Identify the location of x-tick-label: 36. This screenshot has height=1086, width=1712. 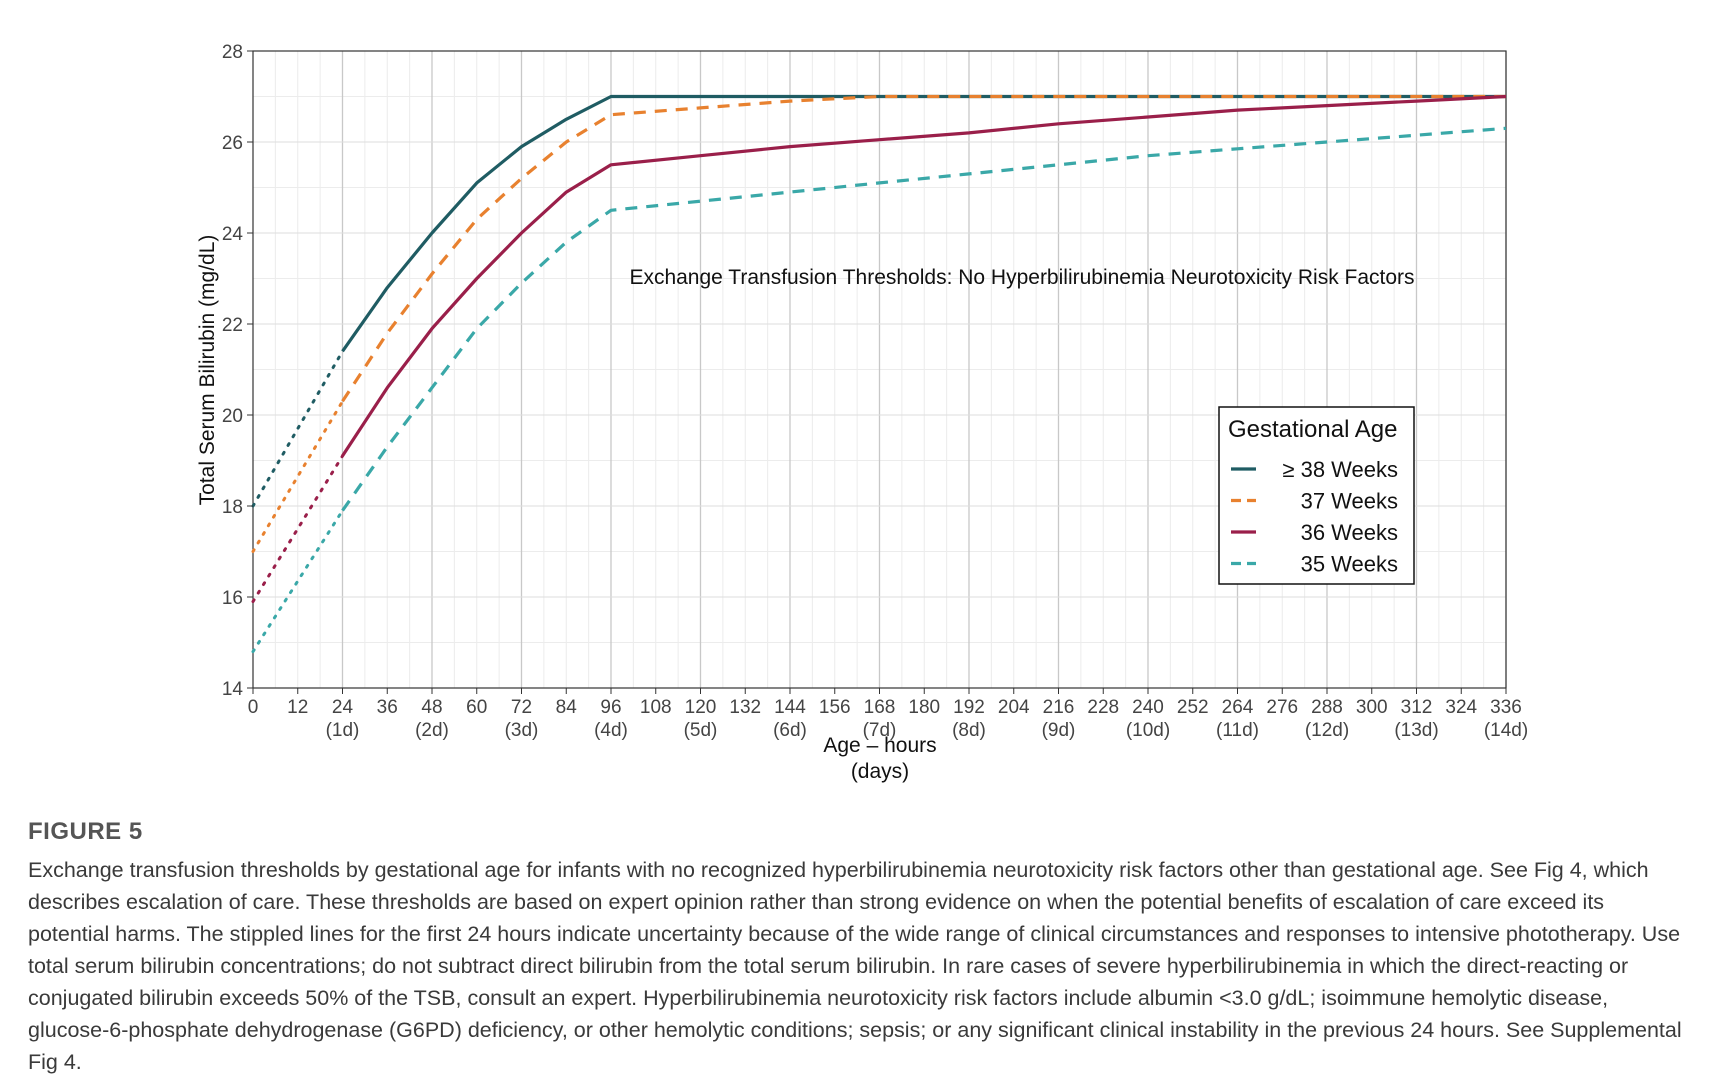
(387, 707).